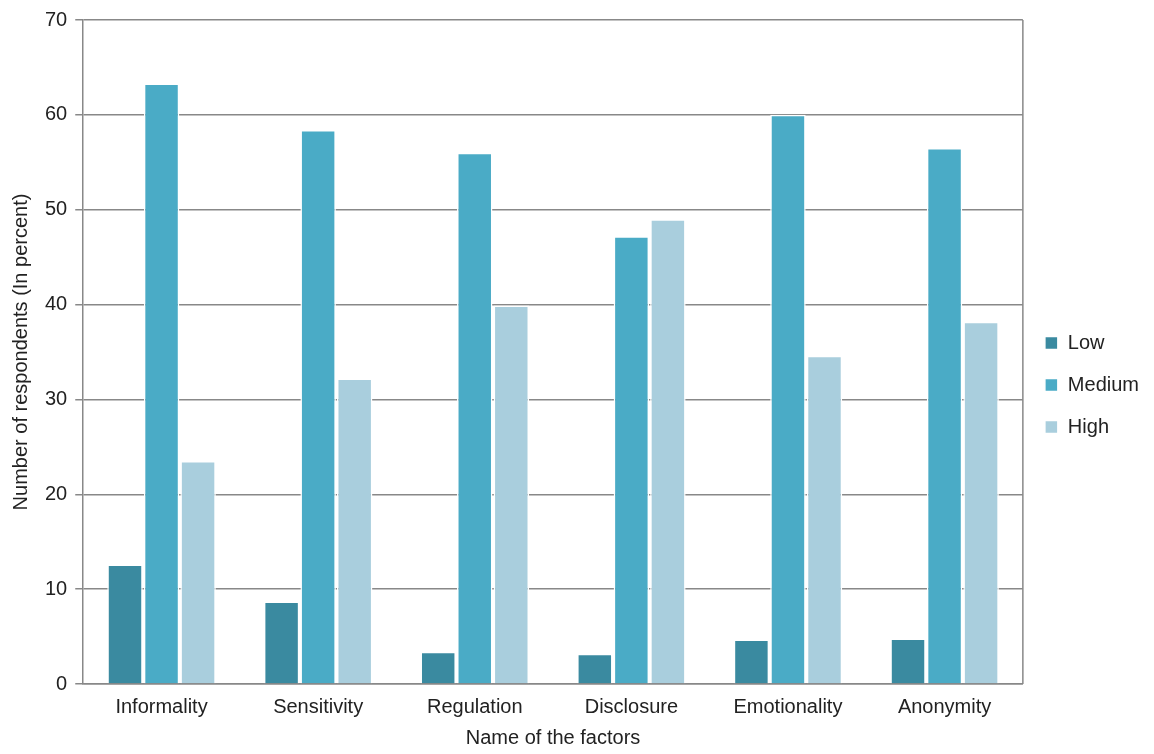  Describe the element at coordinates (56, 208) in the screenshot. I see `y-tick-label: 50` at that location.